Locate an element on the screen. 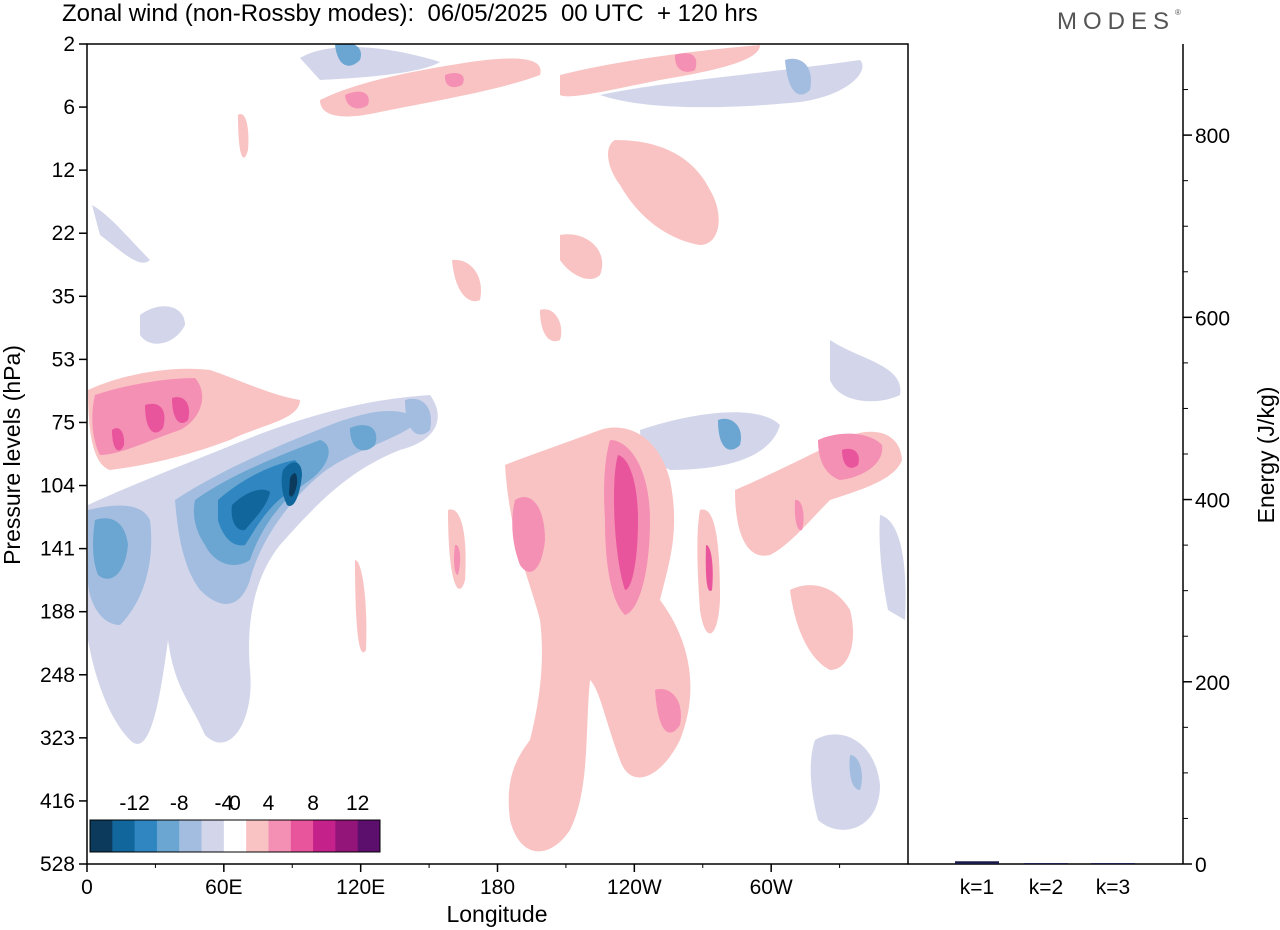 The image size is (1280, 930). y-axis: 2 6 12 22 35 53 75 104 141 188 248 323 416 528 is located at coordinates (63, 454).